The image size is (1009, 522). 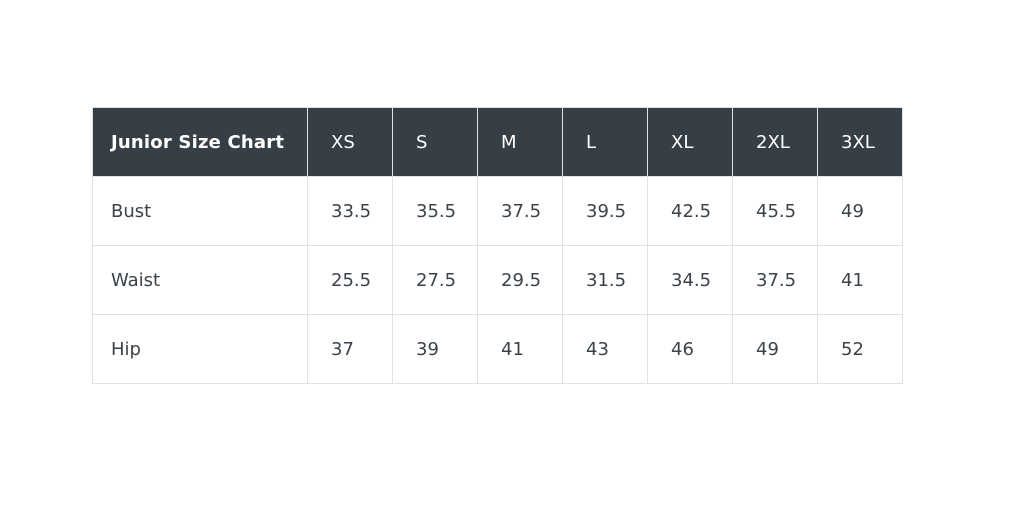 What do you see at coordinates (200, 211) in the screenshot?
I see `row-label-bust: Bust` at bounding box center [200, 211].